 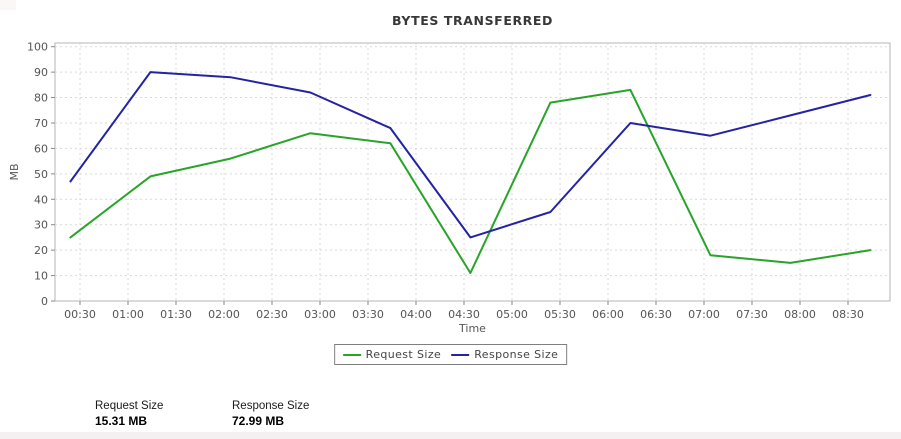 What do you see at coordinates (351, 354) in the screenshot?
I see `request-size-line-swatch` at bounding box center [351, 354].